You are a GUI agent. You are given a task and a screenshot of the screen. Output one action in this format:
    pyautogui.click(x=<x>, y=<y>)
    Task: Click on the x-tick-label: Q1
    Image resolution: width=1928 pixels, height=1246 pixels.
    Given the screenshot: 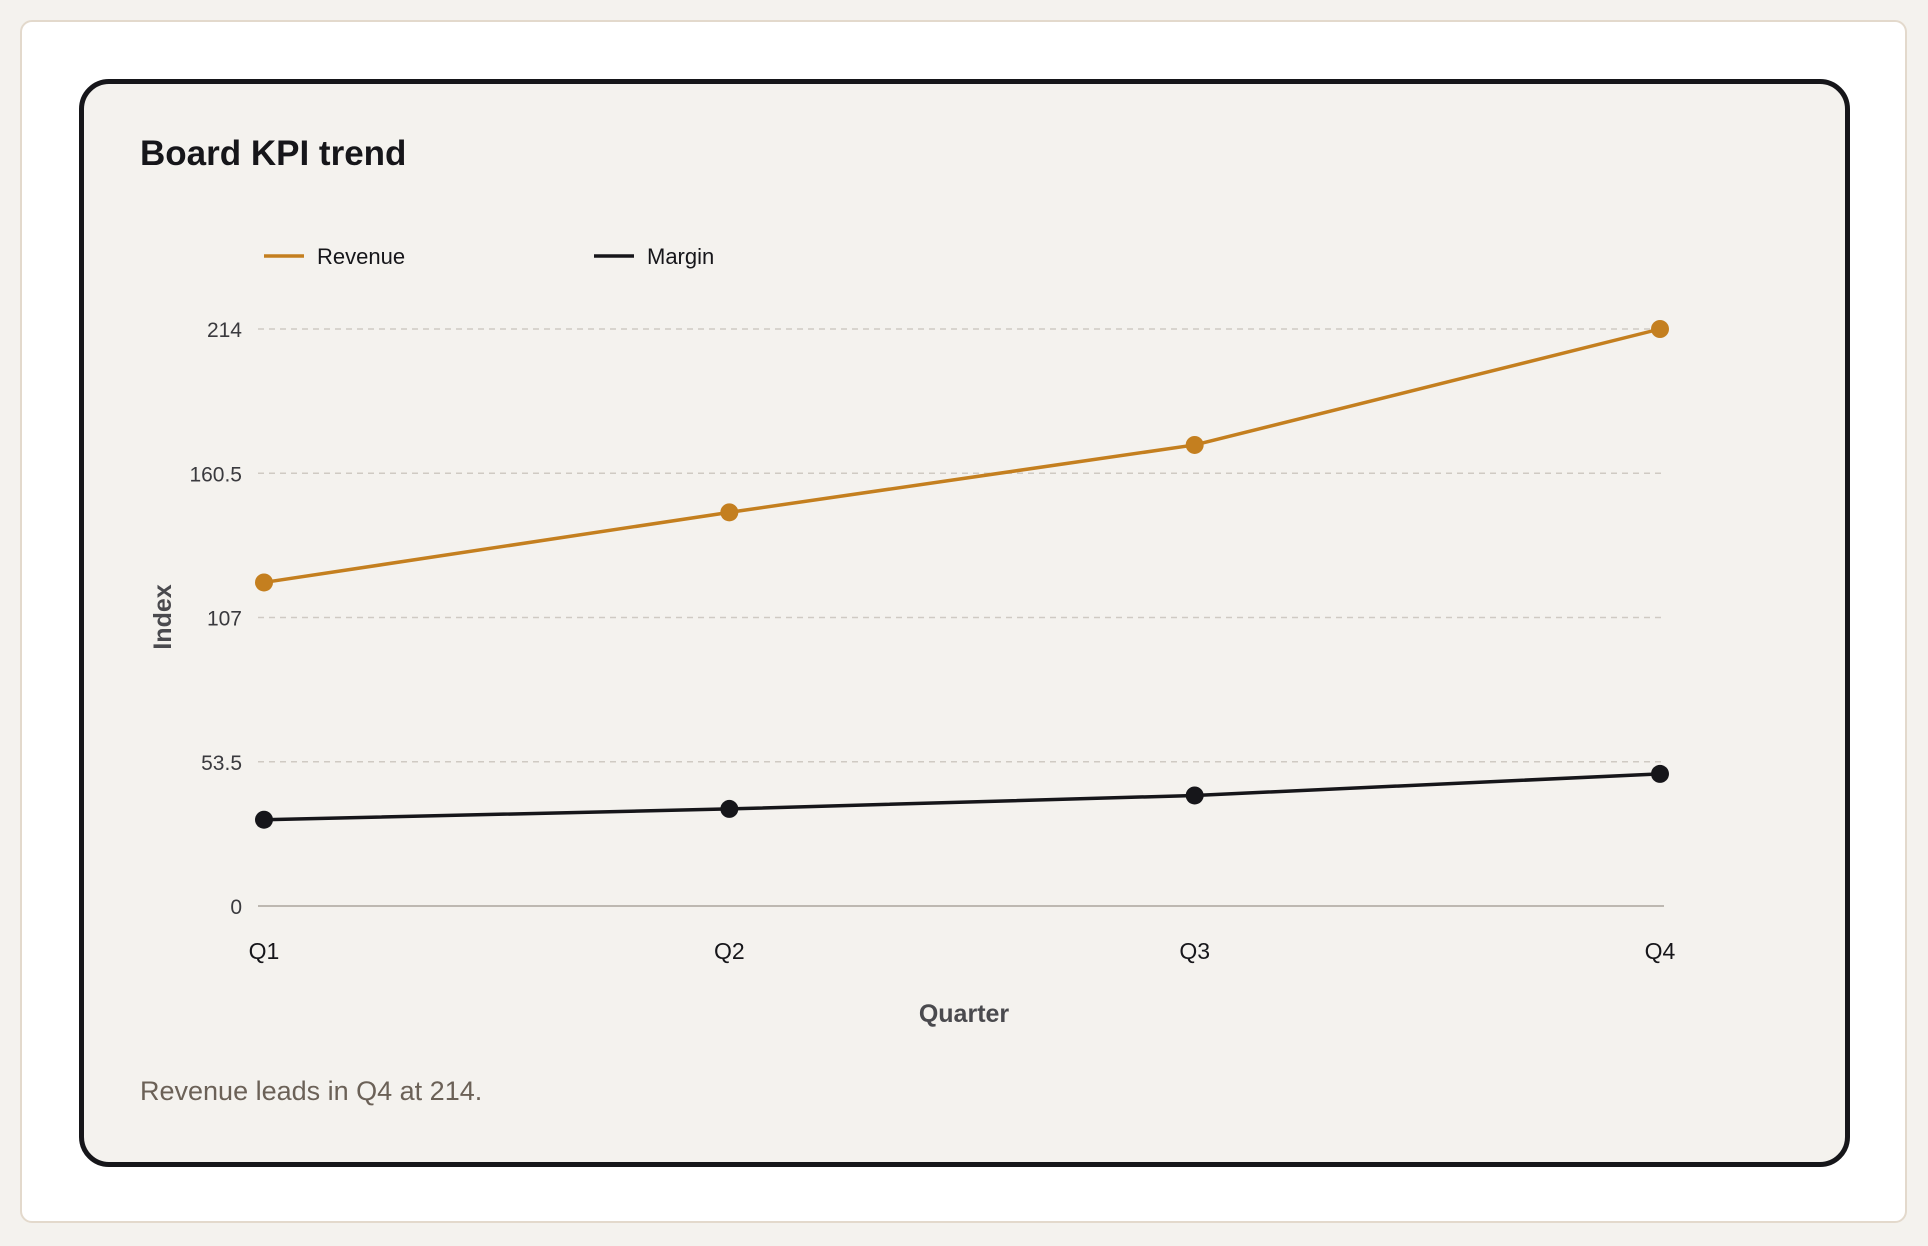 What is the action you would take?
    pyautogui.click(x=264, y=951)
    